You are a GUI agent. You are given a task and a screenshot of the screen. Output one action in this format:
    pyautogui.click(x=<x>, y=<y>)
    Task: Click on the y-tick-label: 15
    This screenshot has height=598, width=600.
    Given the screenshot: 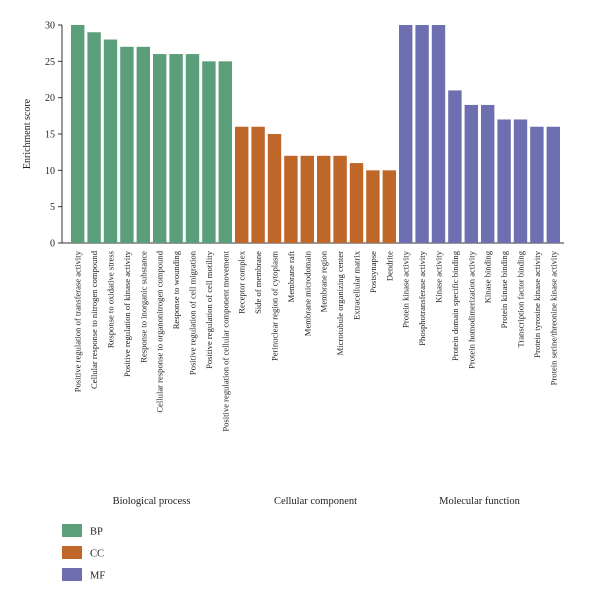 What is the action you would take?
    pyautogui.click(x=50, y=135)
    